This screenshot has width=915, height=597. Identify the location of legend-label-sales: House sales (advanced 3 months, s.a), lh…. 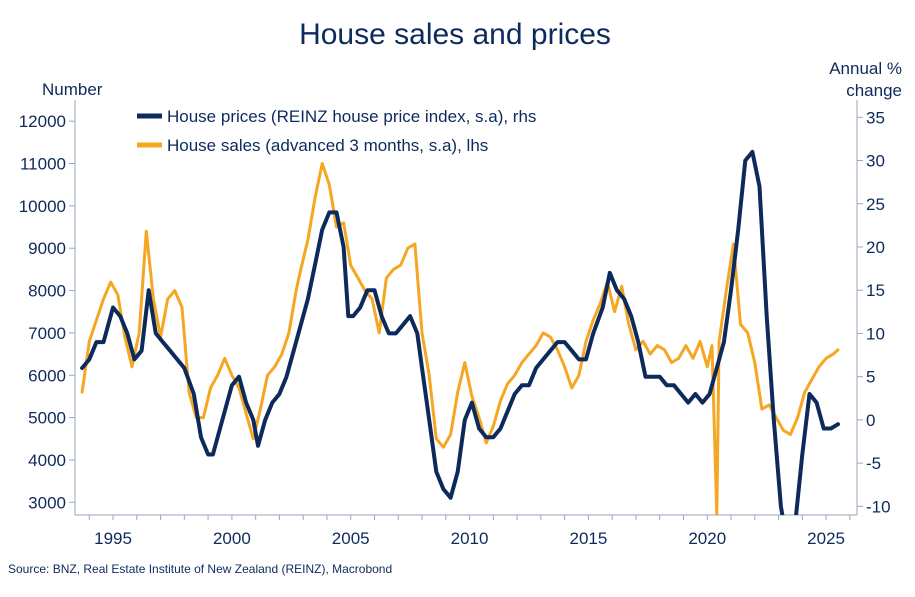
(327, 145).